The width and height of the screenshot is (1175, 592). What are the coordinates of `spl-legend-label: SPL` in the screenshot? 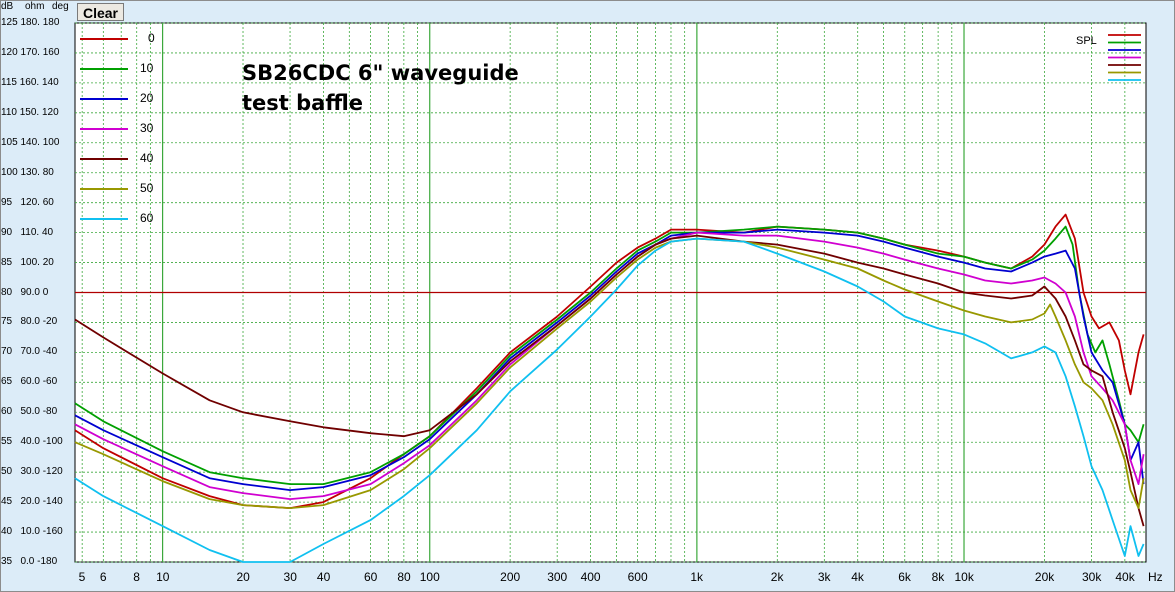 It's located at (1086, 41).